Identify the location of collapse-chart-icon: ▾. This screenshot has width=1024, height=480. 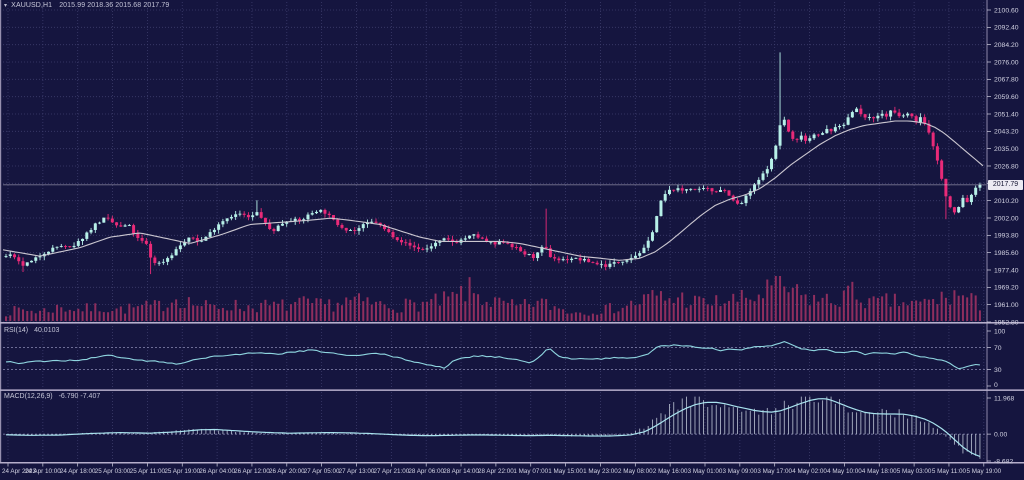
(6, 6).